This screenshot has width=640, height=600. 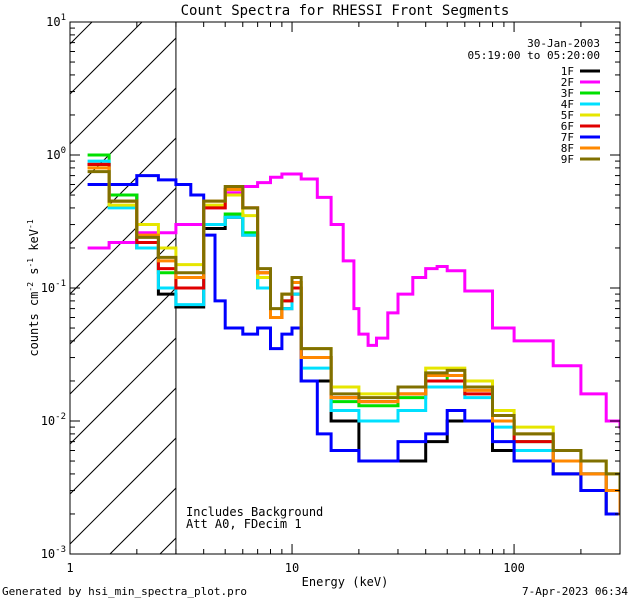 What do you see at coordinates (567, 93) in the screenshot?
I see `legend-label-3F: 3F` at bounding box center [567, 93].